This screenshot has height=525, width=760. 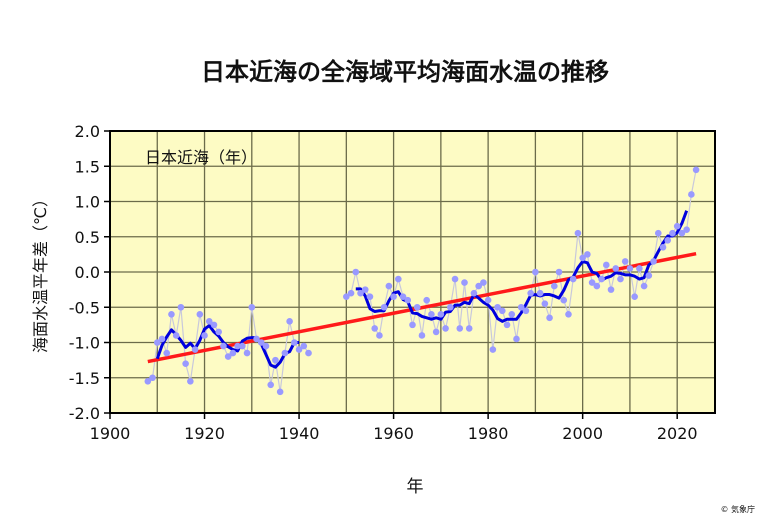 I want to click on y-tick-label: 2.0, so click(x=87, y=131).